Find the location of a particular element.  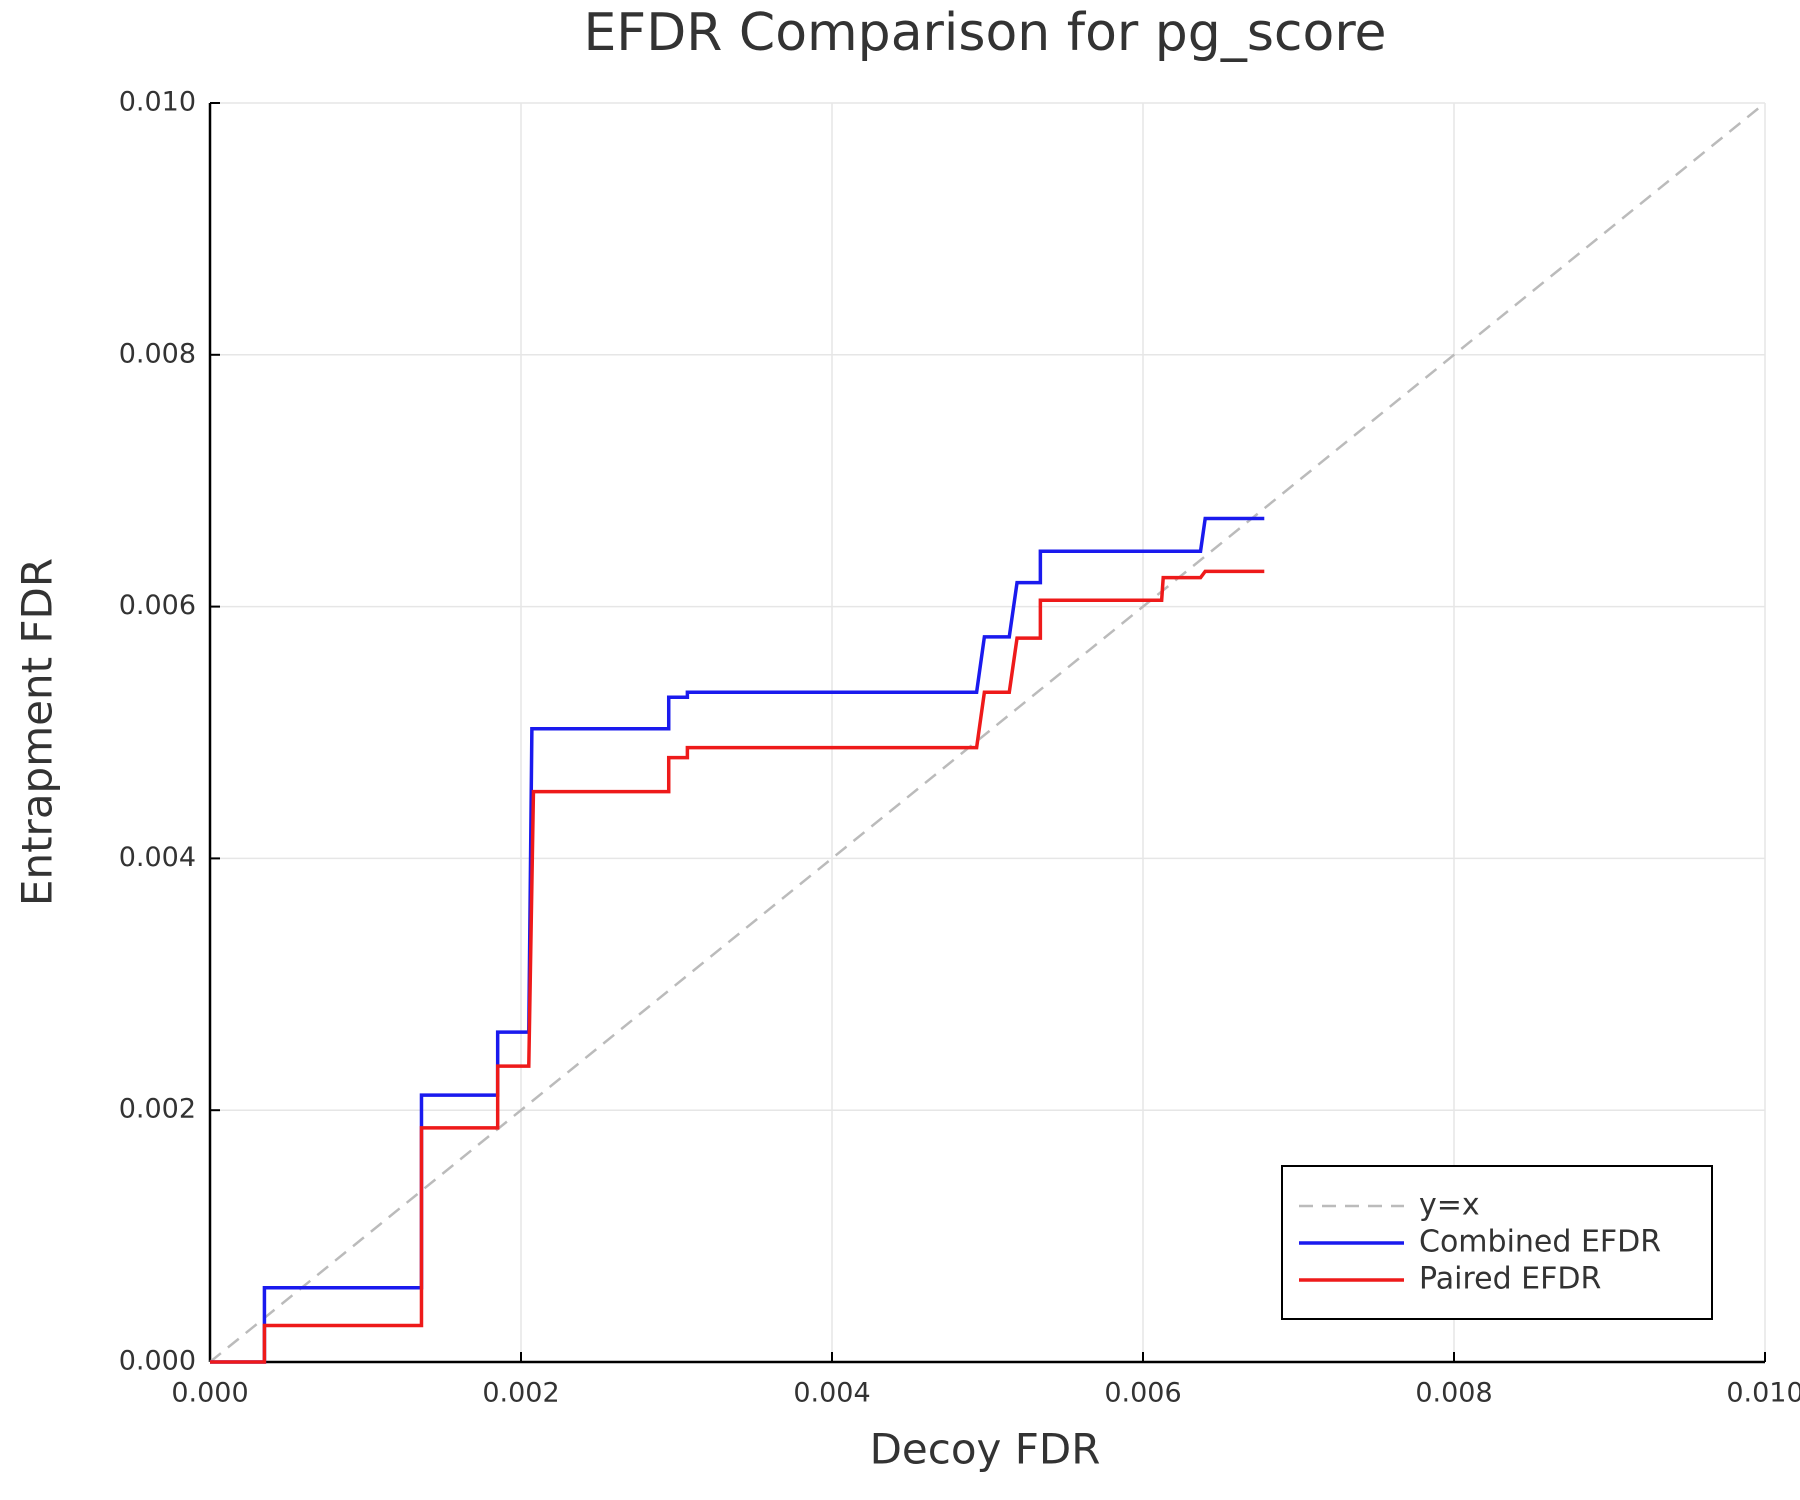

x-tick-label: 0.002 is located at coordinates (520, 1393).